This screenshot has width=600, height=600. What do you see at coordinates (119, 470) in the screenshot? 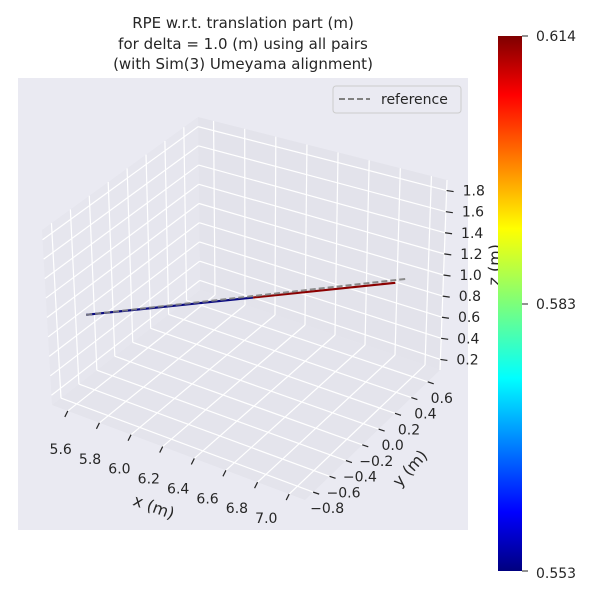
I see `x-tick-label: 6.0` at bounding box center [119, 470].